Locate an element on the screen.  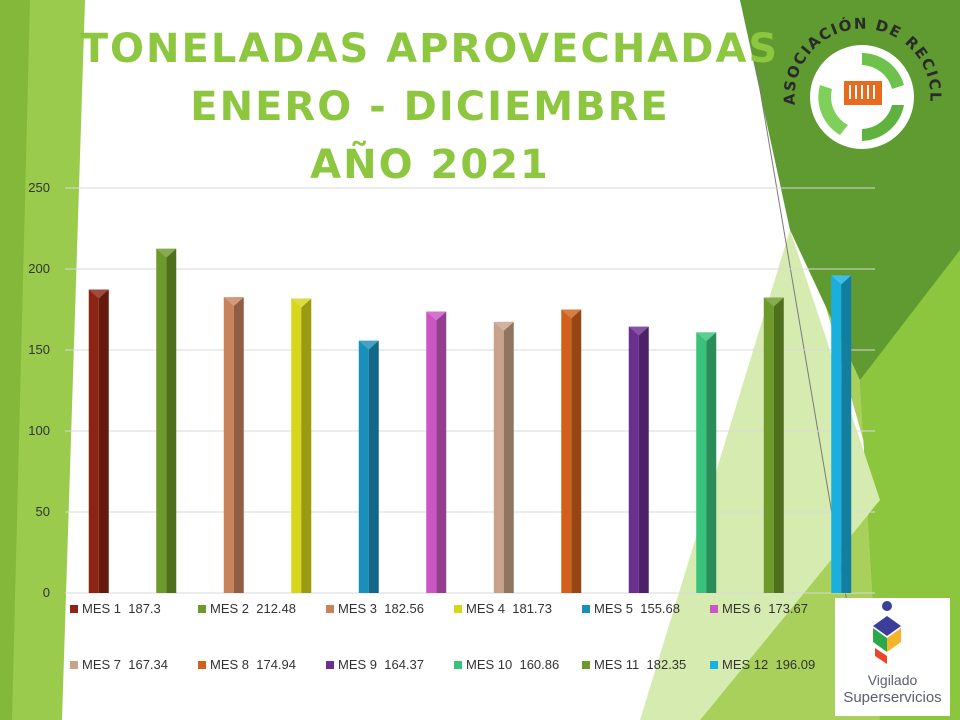
superservicios-label: Superservicios is located at coordinates (892, 697).